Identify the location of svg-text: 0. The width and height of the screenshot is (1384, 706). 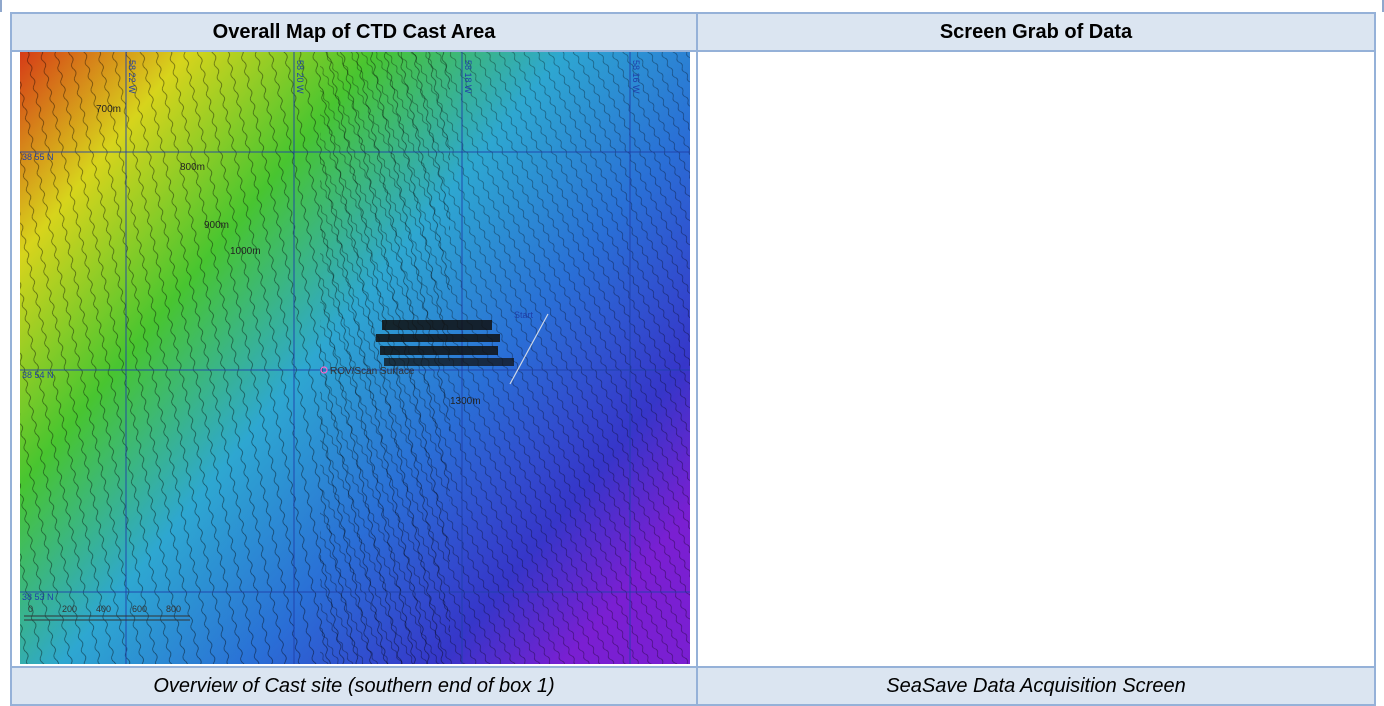
(30, 609).